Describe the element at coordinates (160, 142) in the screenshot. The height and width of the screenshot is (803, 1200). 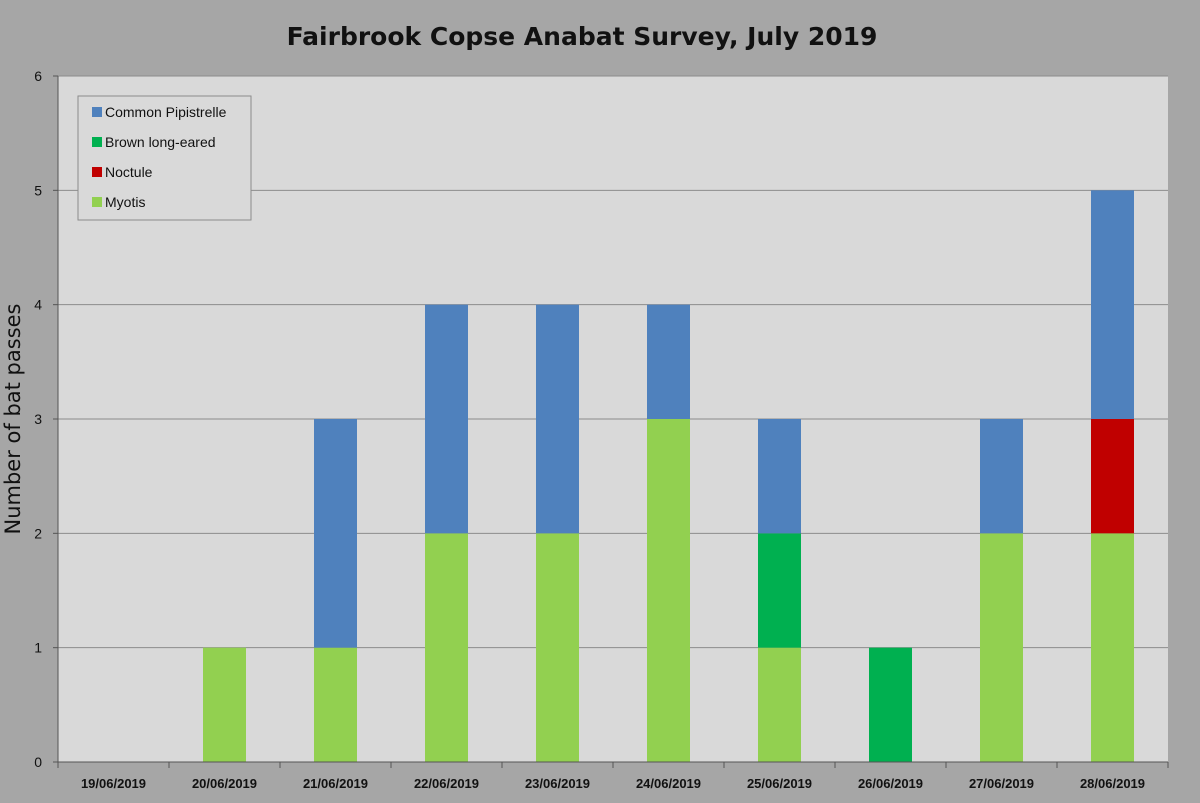
I see `legend-label: Brown long-eared` at that location.